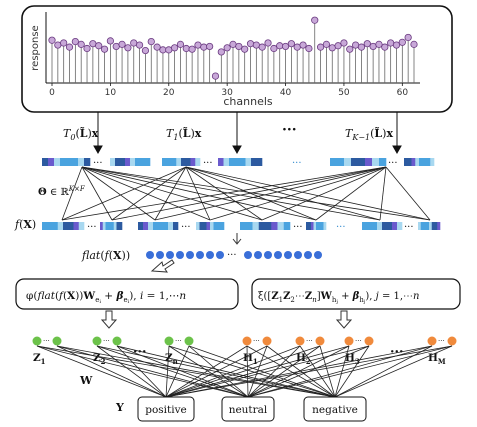  What do you see at coordinates (81, 134) in the screenshot?
I see `filter-label-0: T0(L̃)x` at bounding box center [81, 134].